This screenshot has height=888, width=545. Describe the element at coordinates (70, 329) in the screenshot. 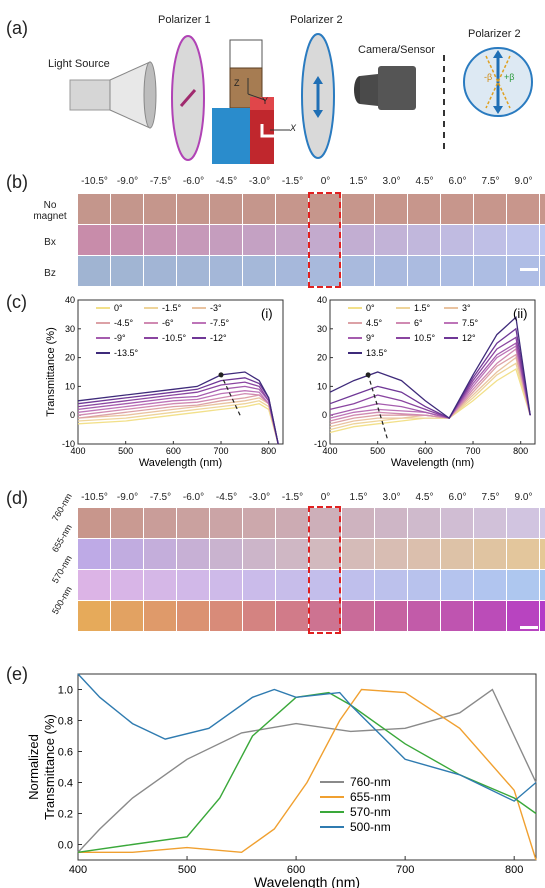

I see `y-tick-label: 30` at that location.